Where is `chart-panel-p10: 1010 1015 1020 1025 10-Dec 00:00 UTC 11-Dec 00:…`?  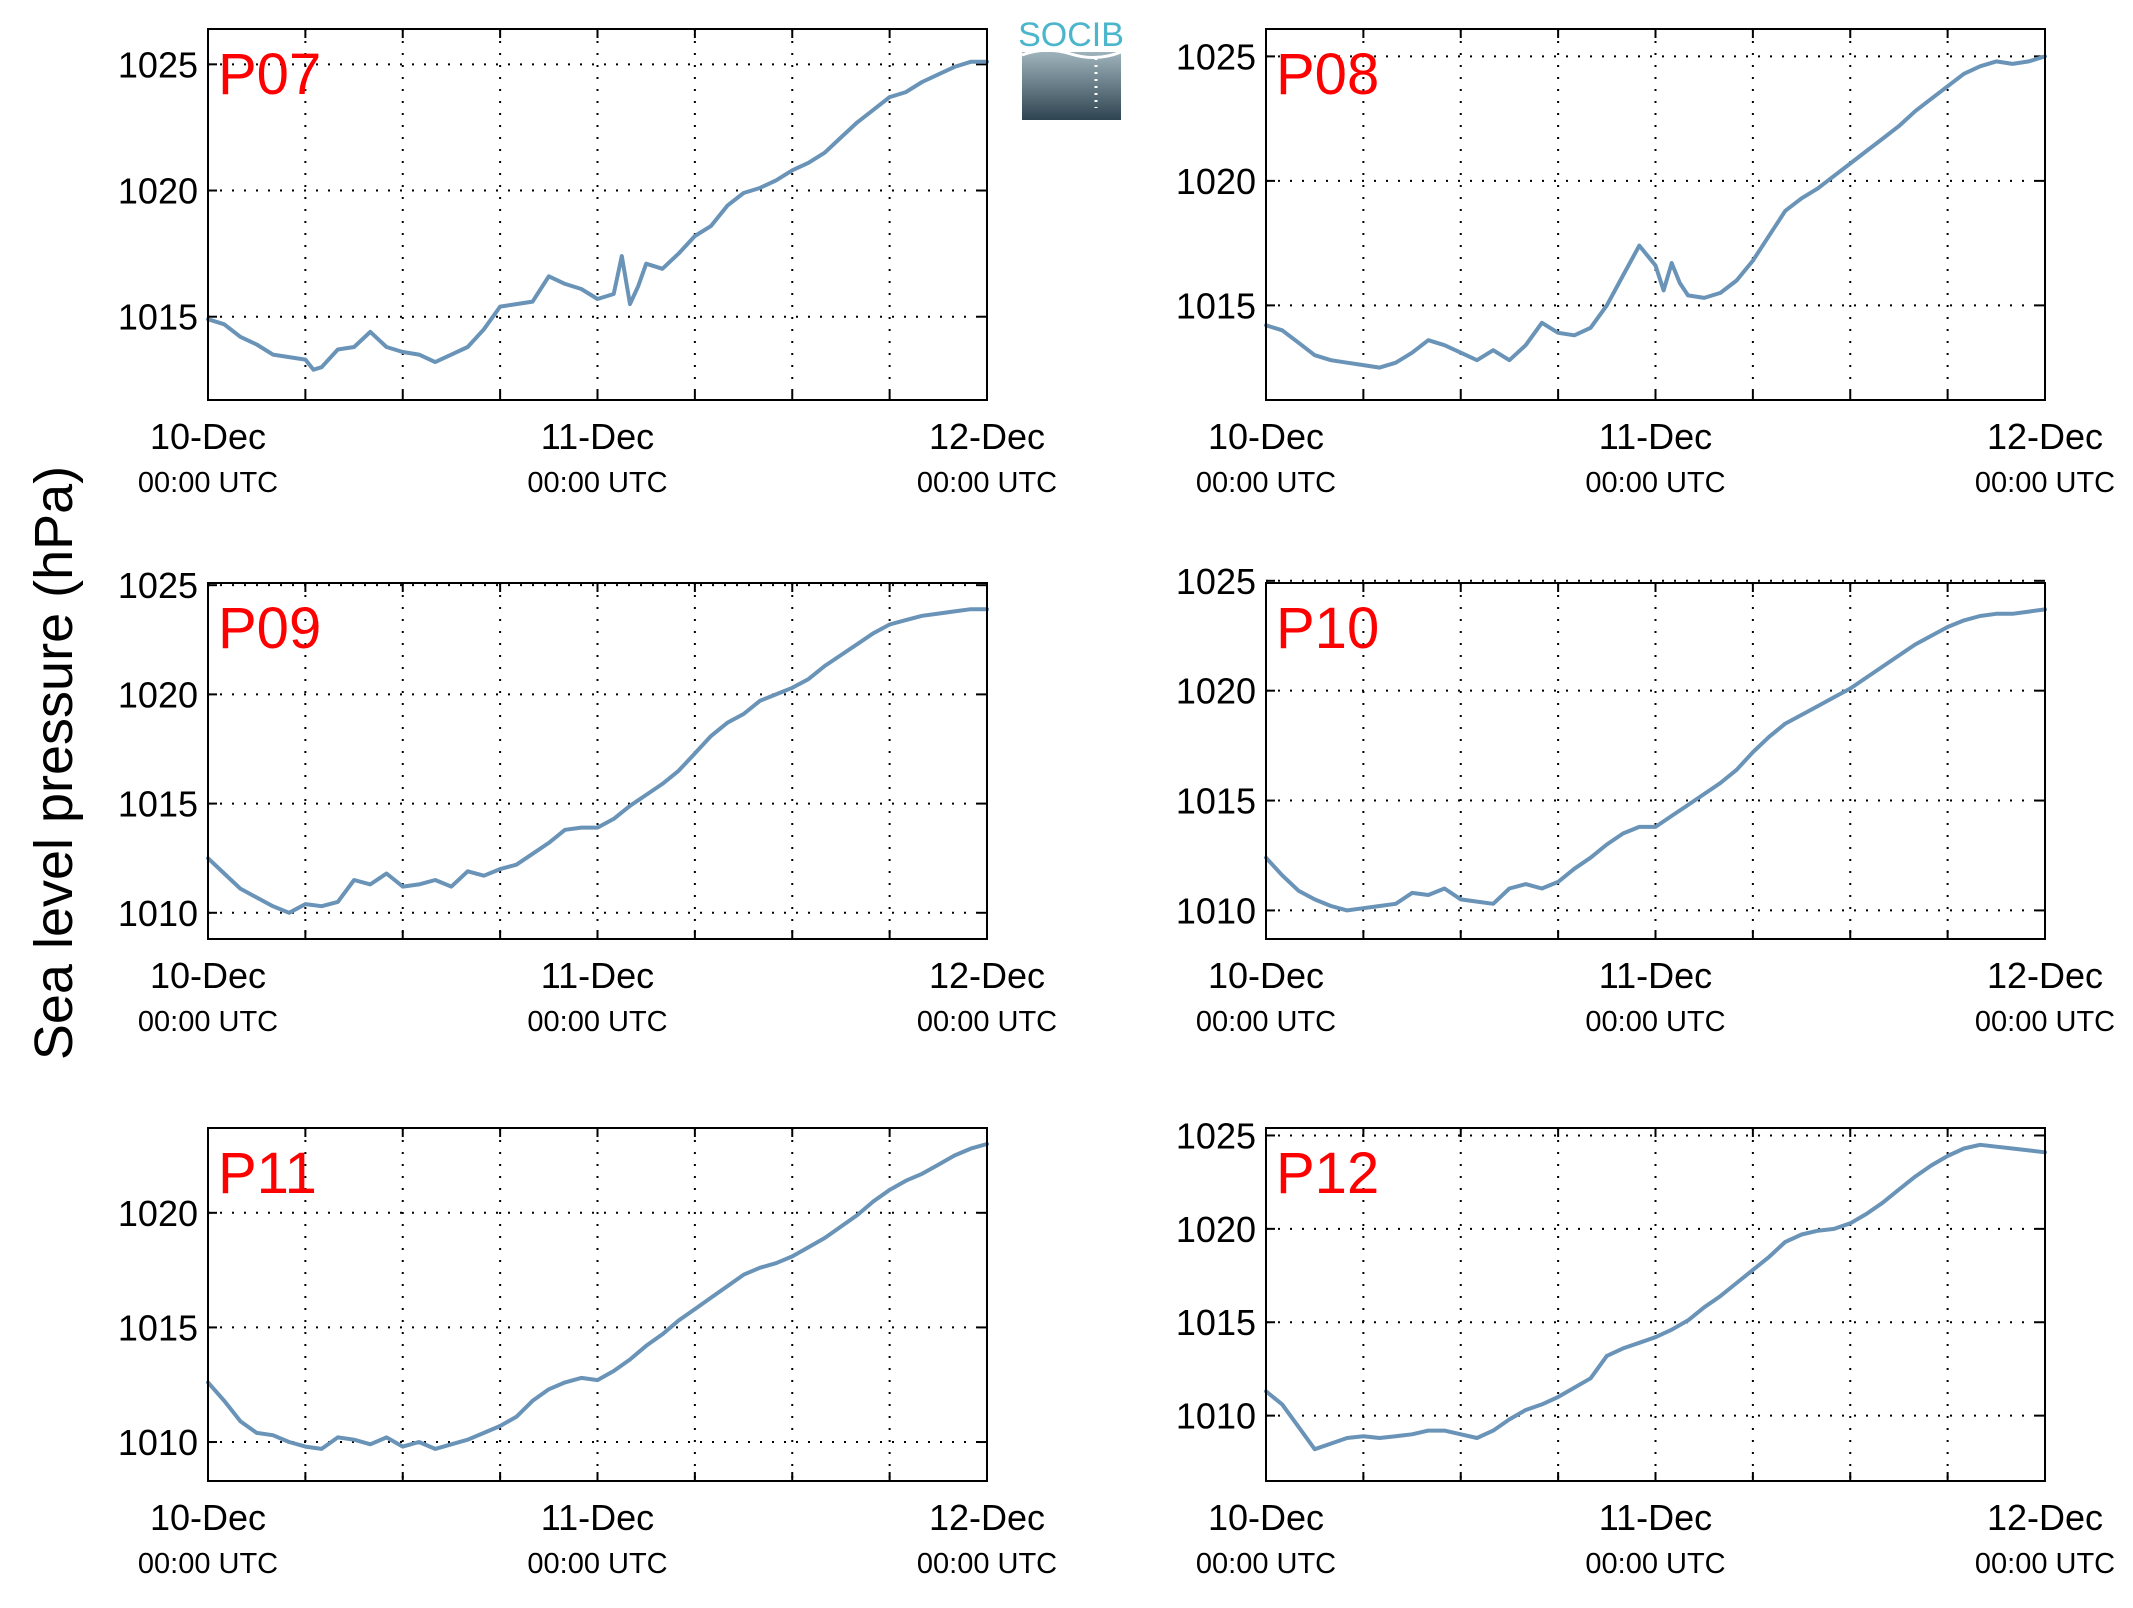 chart-panel-p10: 1010 1015 1020 1025 10-Dec 00:00 UTC 11-Dec 00:… is located at coordinates (1645, 799).